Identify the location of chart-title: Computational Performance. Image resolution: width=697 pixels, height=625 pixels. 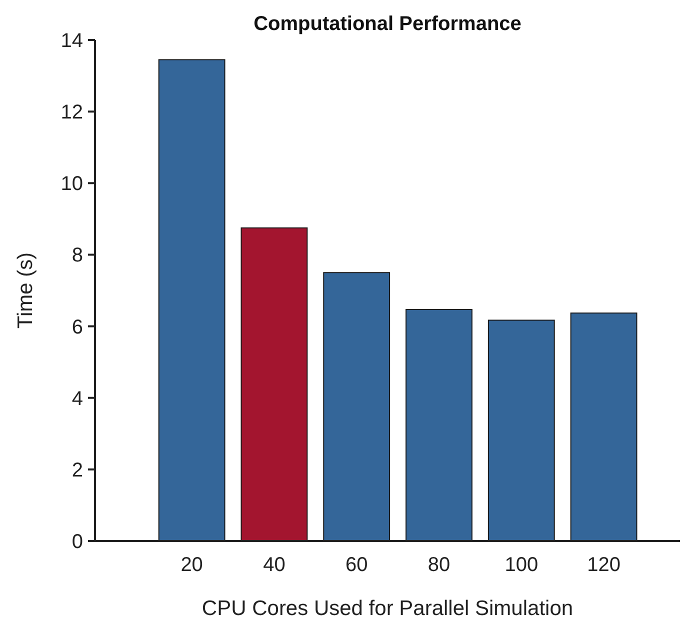
(388, 24).